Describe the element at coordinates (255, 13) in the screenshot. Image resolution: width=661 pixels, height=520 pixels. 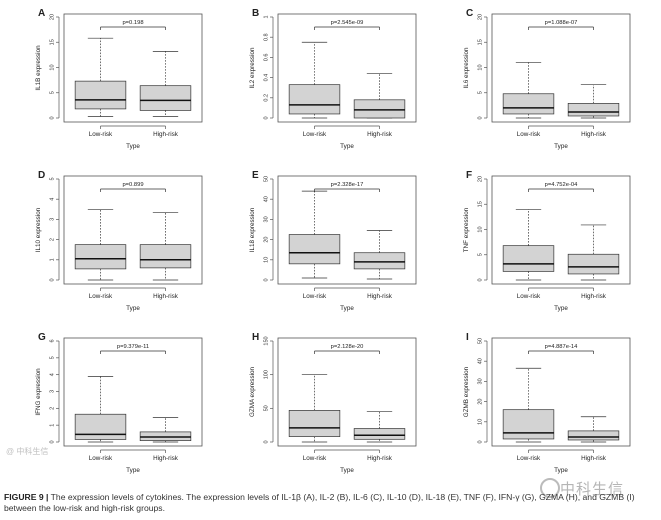
I see `panel-letter-B: B` at that location.